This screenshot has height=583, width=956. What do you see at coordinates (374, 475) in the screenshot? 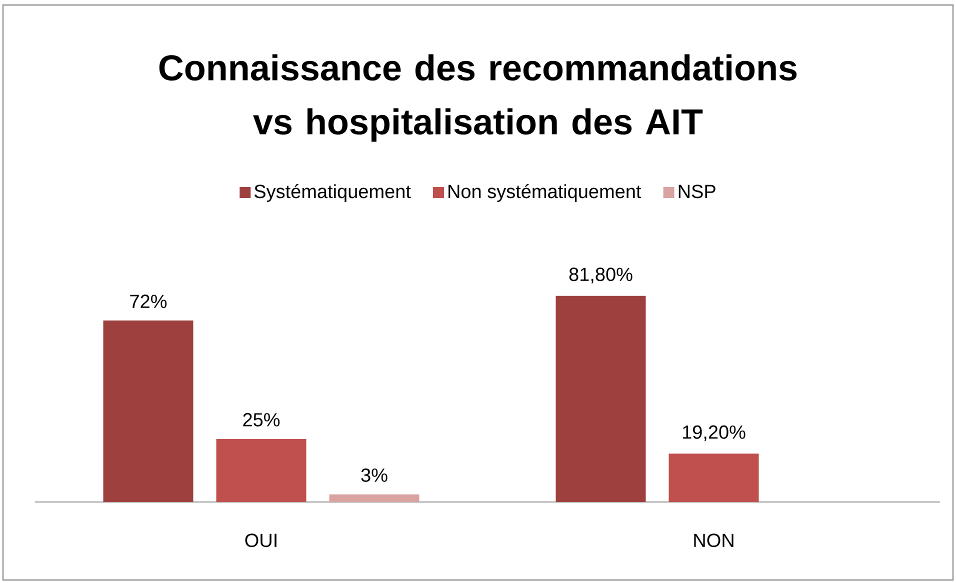
I see `data-label: 3%` at bounding box center [374, 475].